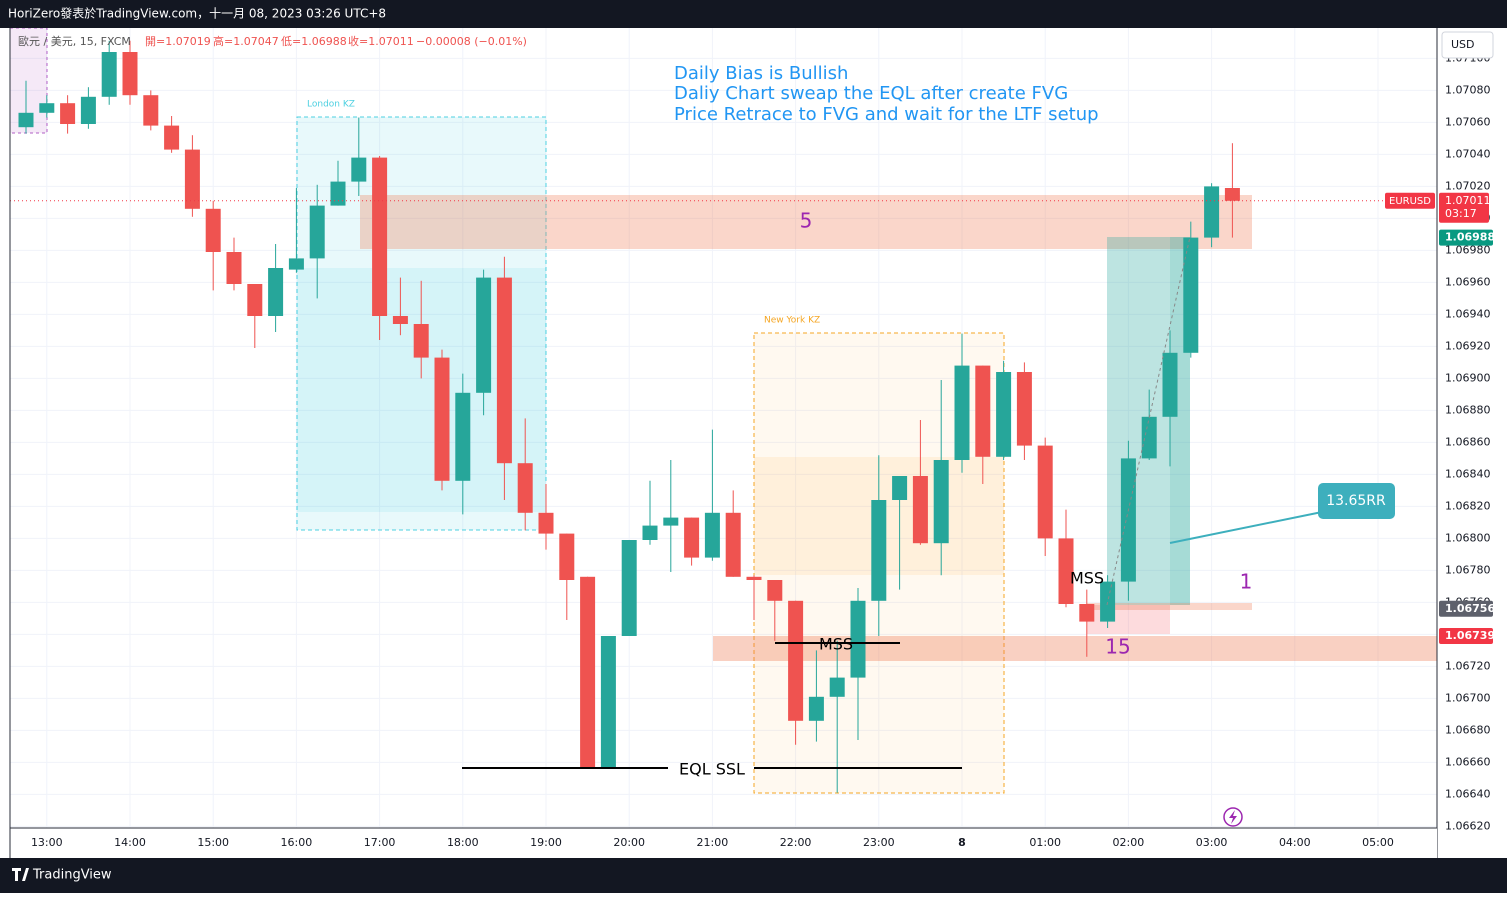 The width and height of the screenshot is (1507, 897). I want to click on y-tick-label: 1.06920, so click(1468, 345).